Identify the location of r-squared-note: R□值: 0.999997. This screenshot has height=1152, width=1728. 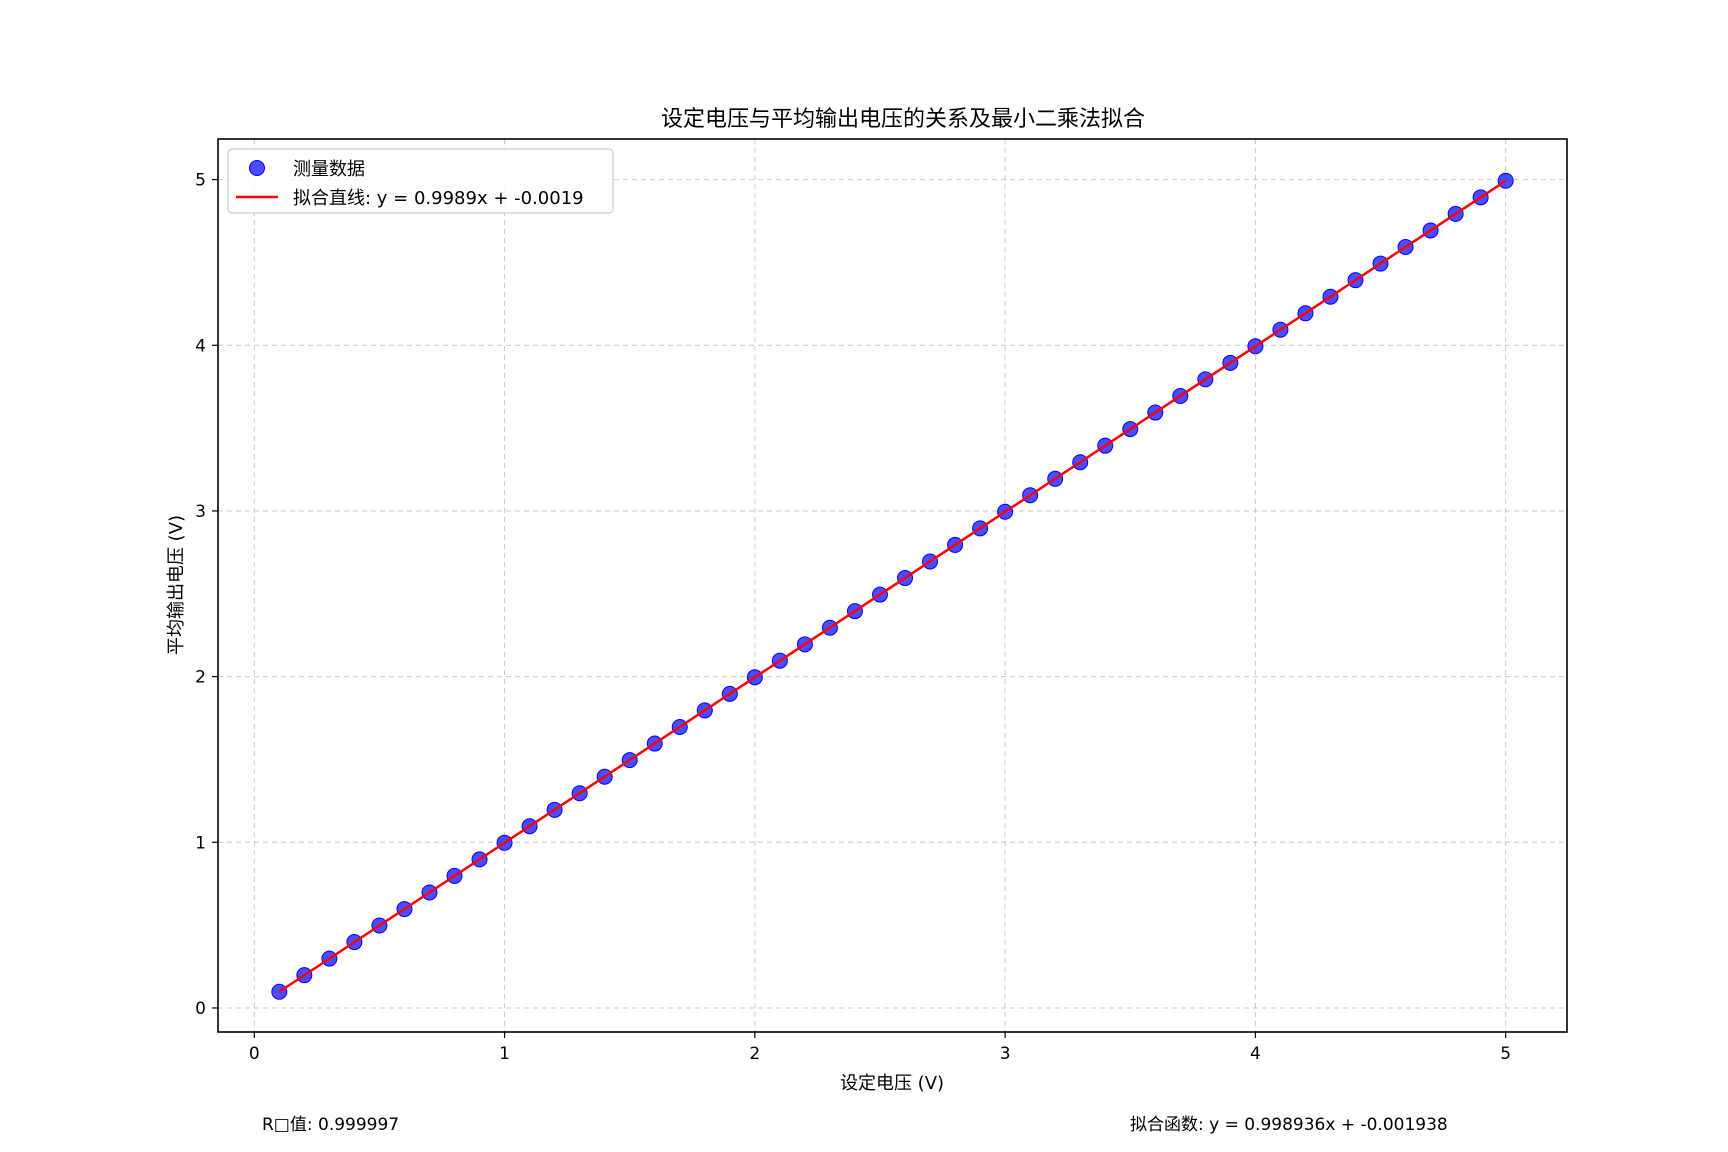
(331, 1125).